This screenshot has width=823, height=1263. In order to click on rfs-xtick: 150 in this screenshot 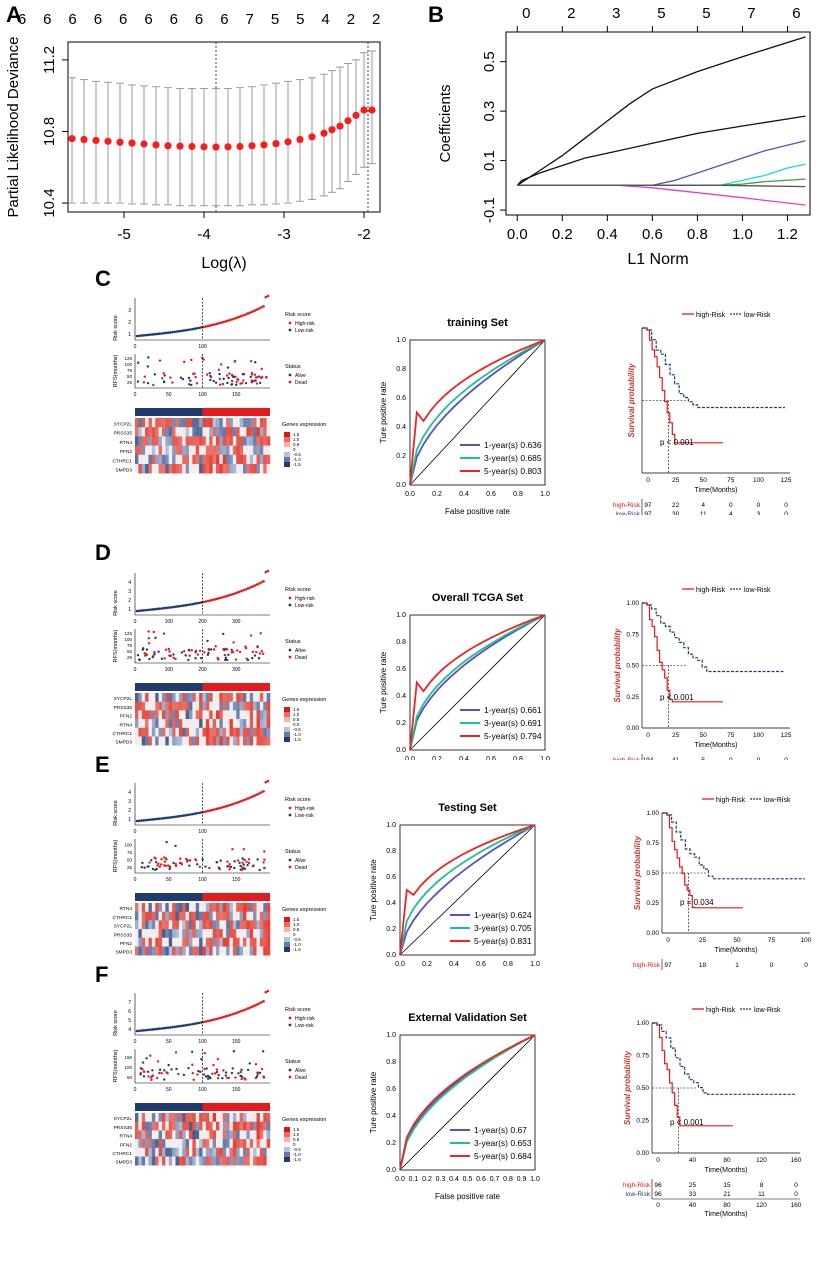, I will do `click(236, 1090)`.